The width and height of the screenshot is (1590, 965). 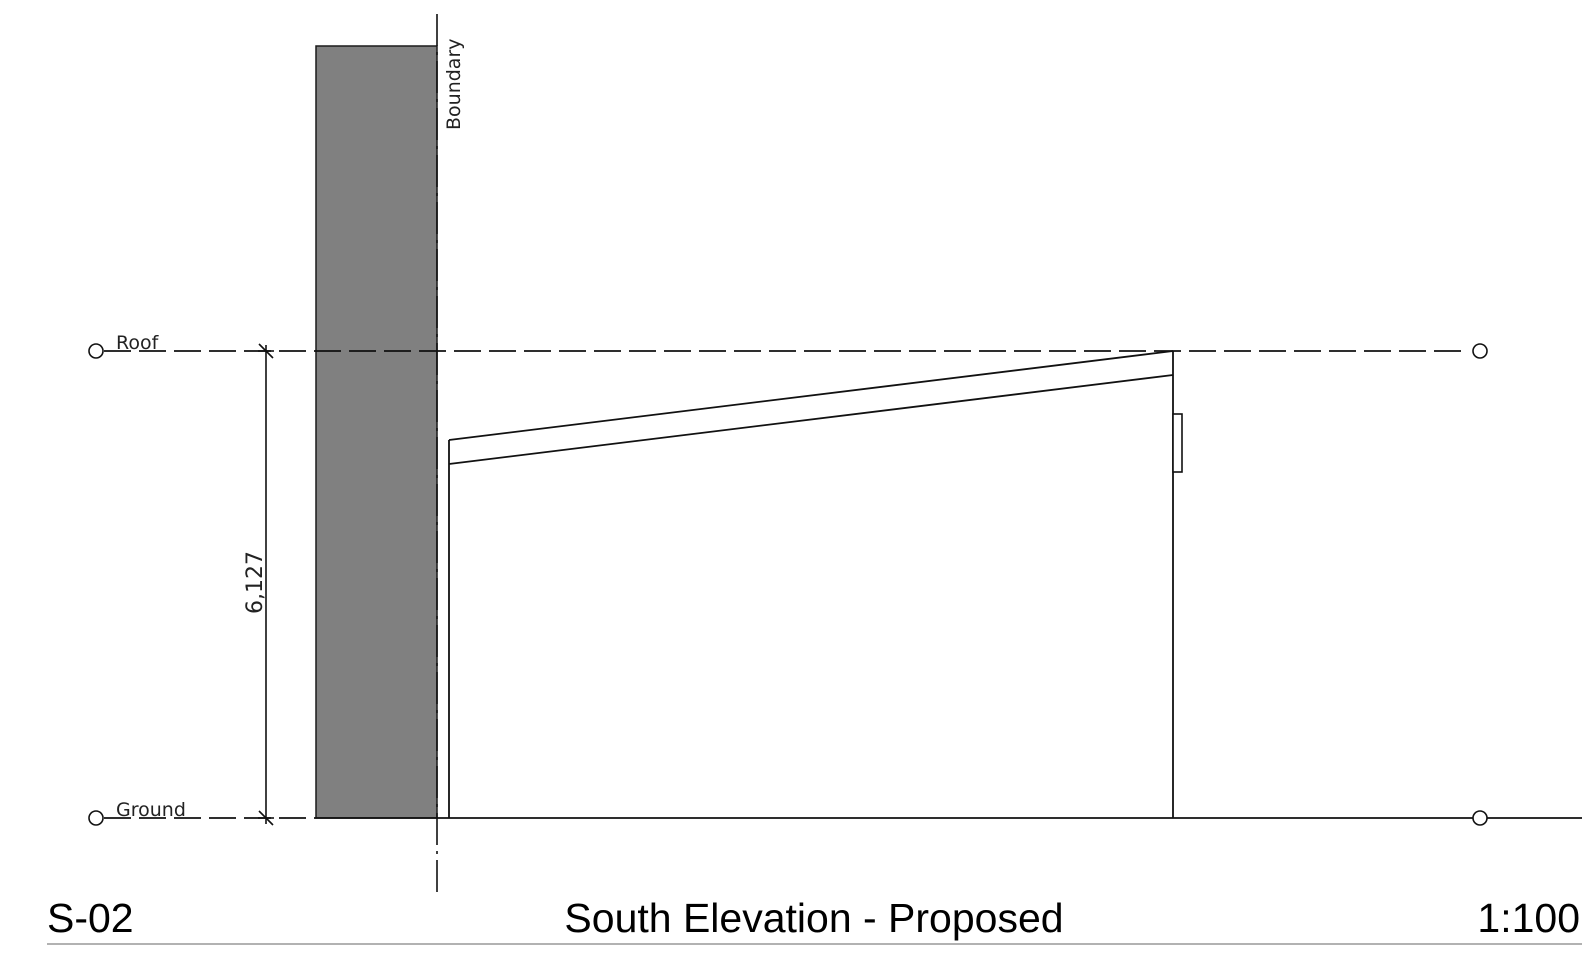 I want to click on roof-level-line: Roof, so click(x=788, y=345).